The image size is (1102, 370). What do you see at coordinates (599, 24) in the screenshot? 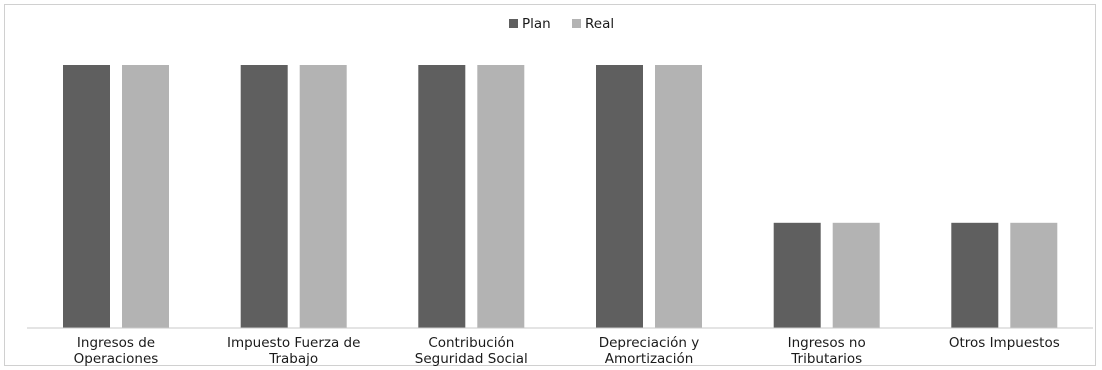
I see `legend-label-real: Real` at bounding box center [599, 24].